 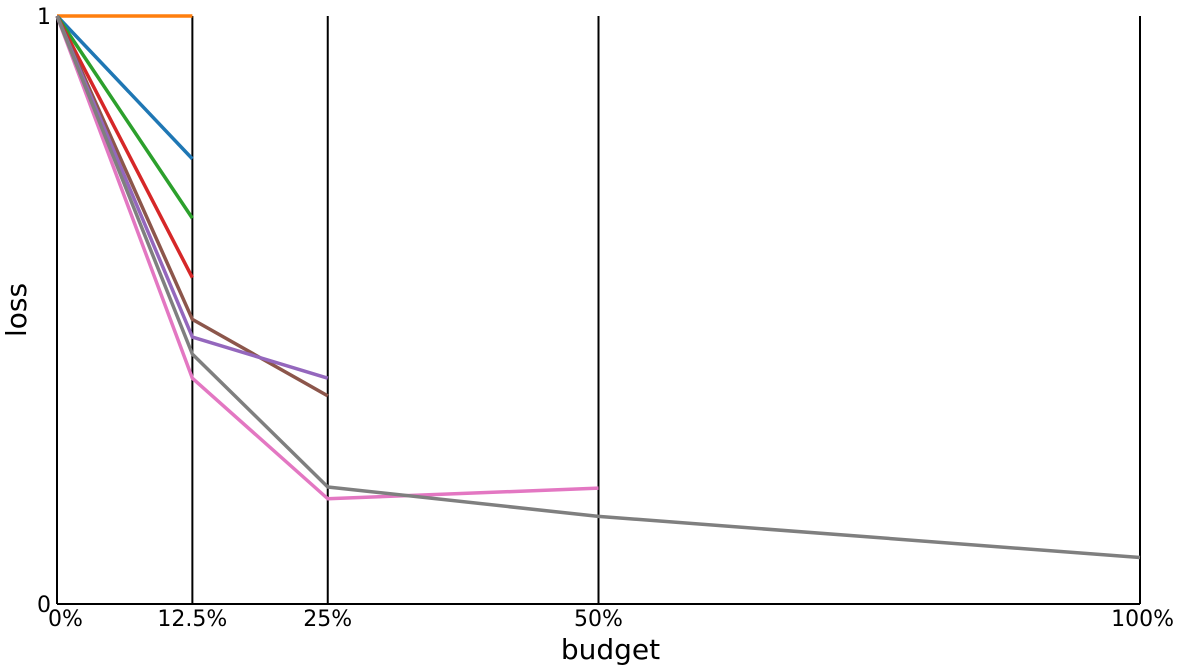 I want to click on x-tick-labels: 0% 12.5% 25% 50% 100%, so click(x=611, y=619).